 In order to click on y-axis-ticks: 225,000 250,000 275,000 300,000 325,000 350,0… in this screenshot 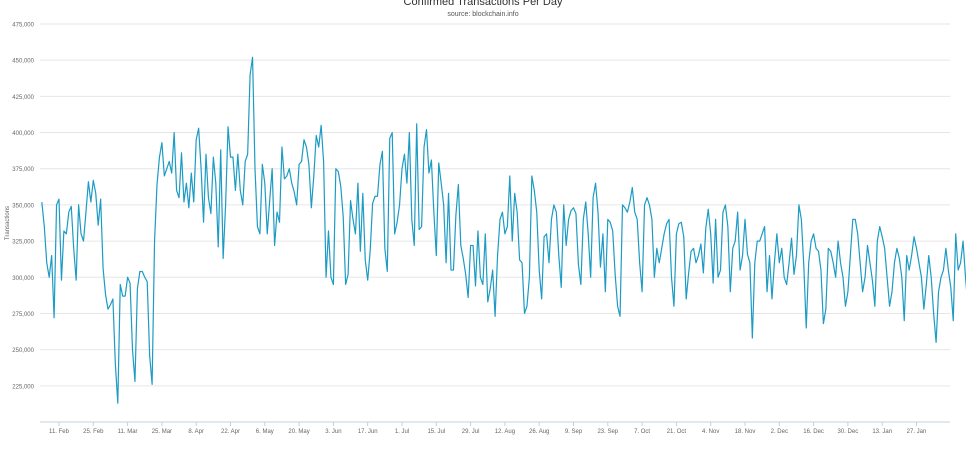, I will do `click(23, 207)`.